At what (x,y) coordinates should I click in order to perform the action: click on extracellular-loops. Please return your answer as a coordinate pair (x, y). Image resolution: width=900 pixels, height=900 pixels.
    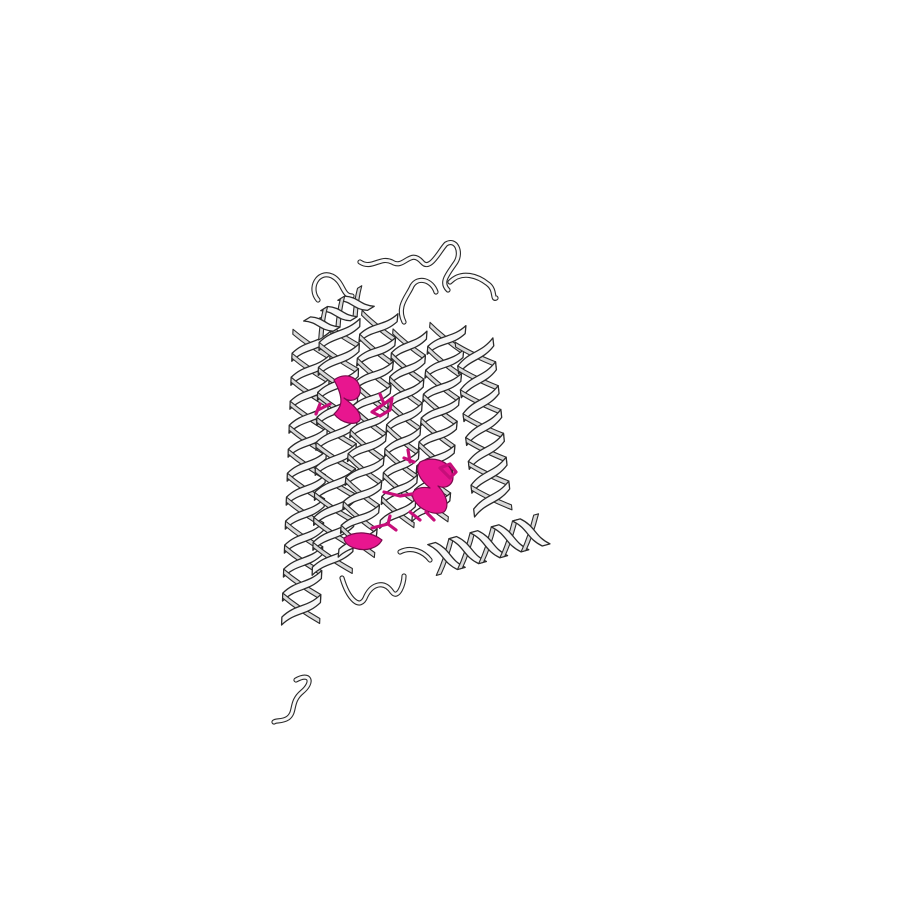
    Looking at the image, I should click on (405, 282).